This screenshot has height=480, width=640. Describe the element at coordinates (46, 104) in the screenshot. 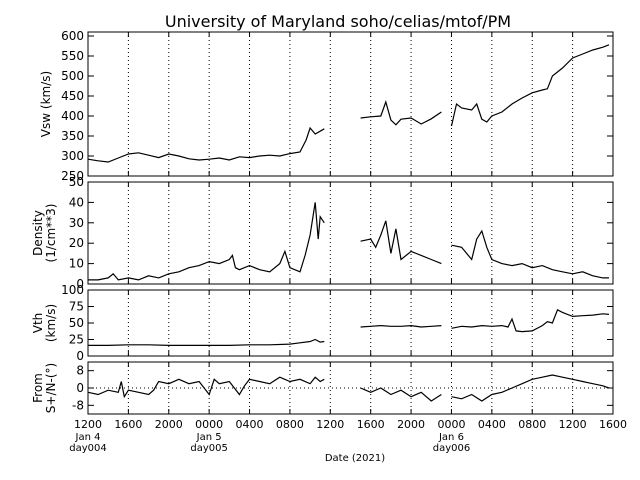

I see `y-axis-label: Vsw (km/s)` at that location.